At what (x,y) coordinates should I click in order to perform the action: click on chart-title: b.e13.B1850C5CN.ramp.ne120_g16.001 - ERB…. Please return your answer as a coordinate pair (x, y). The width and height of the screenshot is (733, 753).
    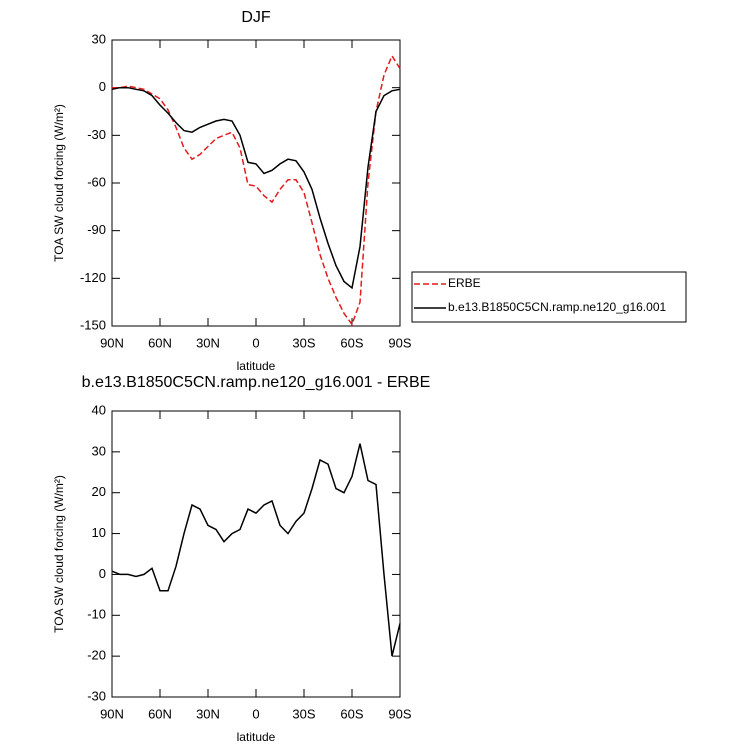
    Looking at the image, I should click on (256, 382).